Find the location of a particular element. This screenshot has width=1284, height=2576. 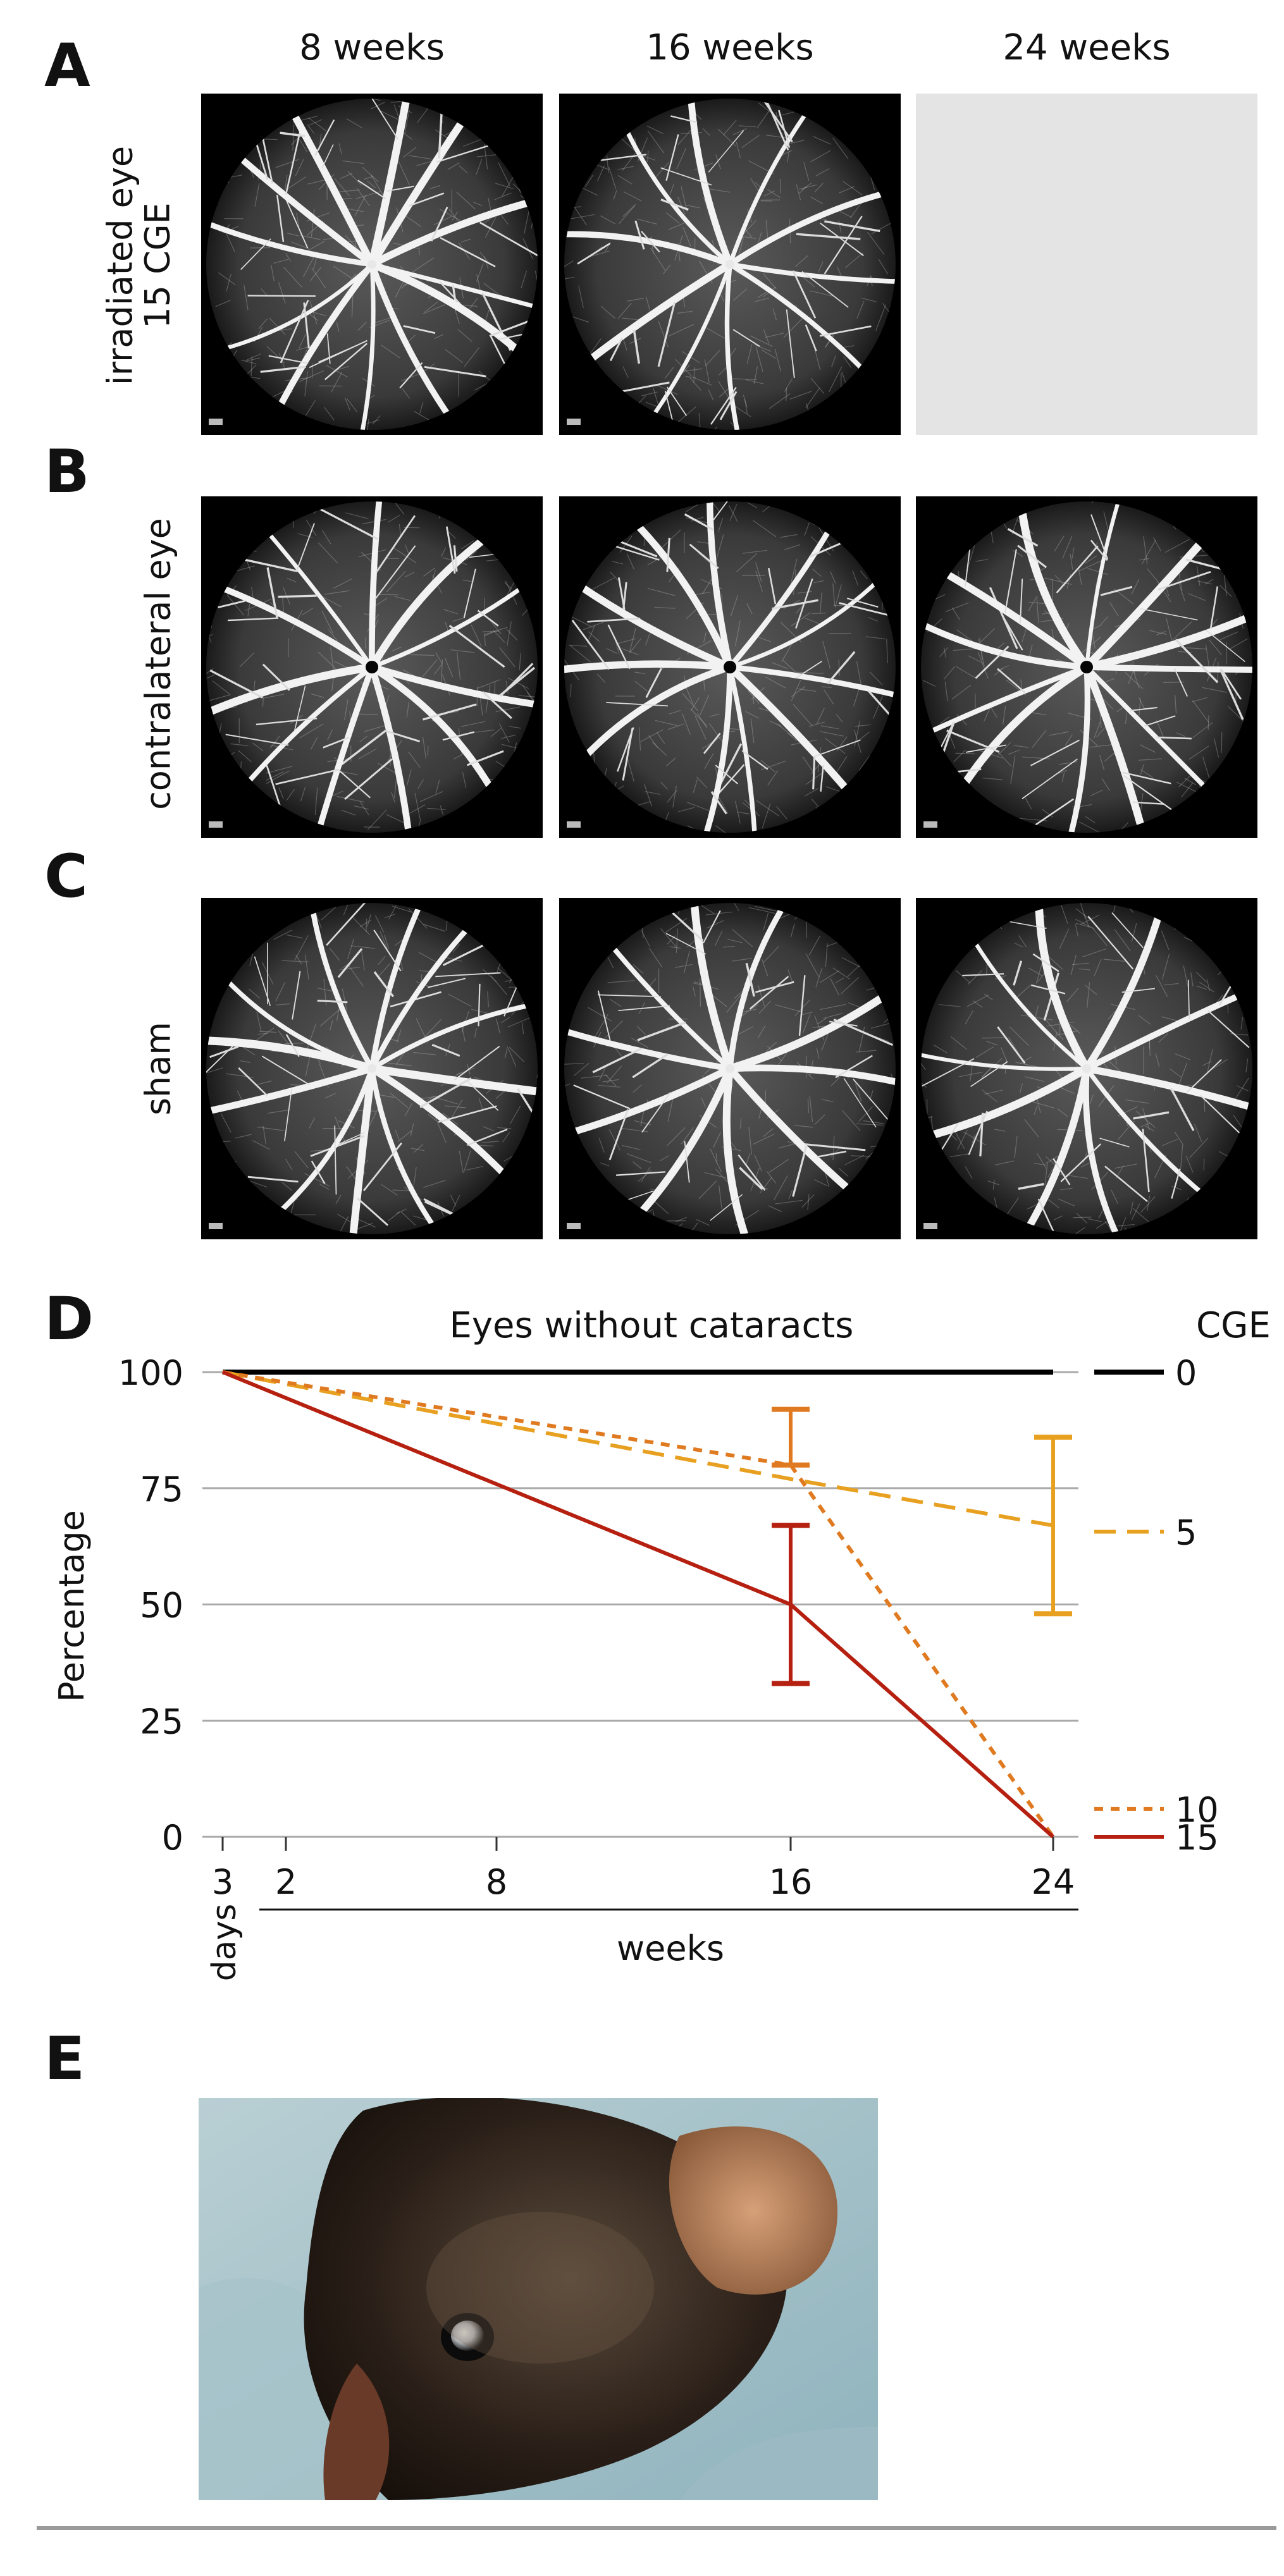

column-header-16-weeks: 16 weeks is located at coordinates (730, 47).